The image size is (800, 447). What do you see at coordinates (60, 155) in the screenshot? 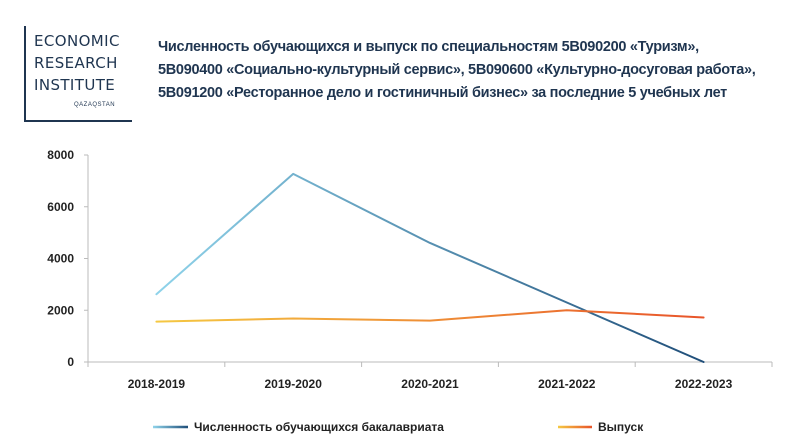
I see `y-tick-label: 8000` at bounding box center [60, 155].